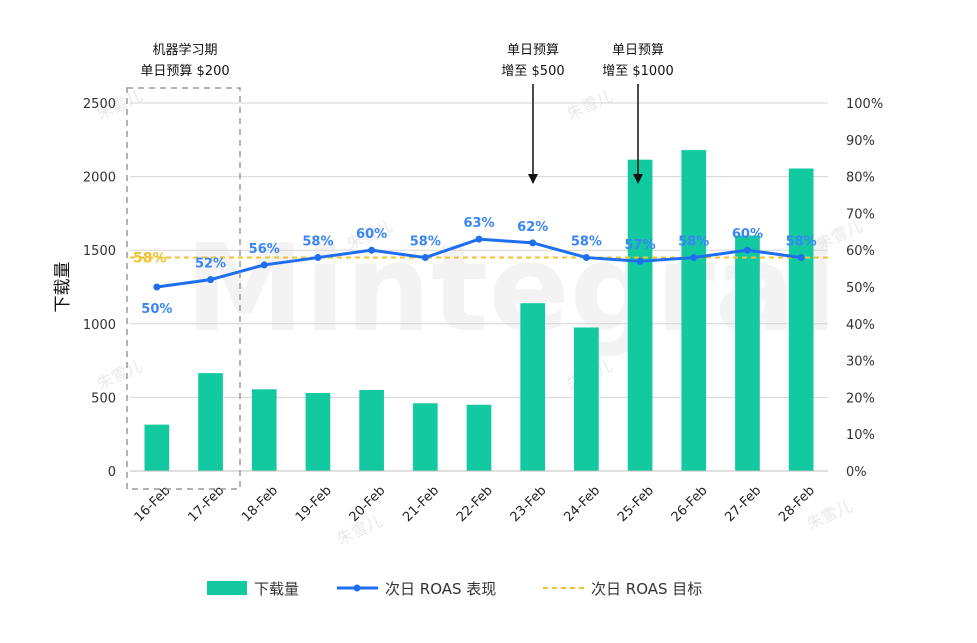  Describe the element at coordinates (638, 71) in the screenshot. I see `annotation-text: 增至 $1000` at that location.